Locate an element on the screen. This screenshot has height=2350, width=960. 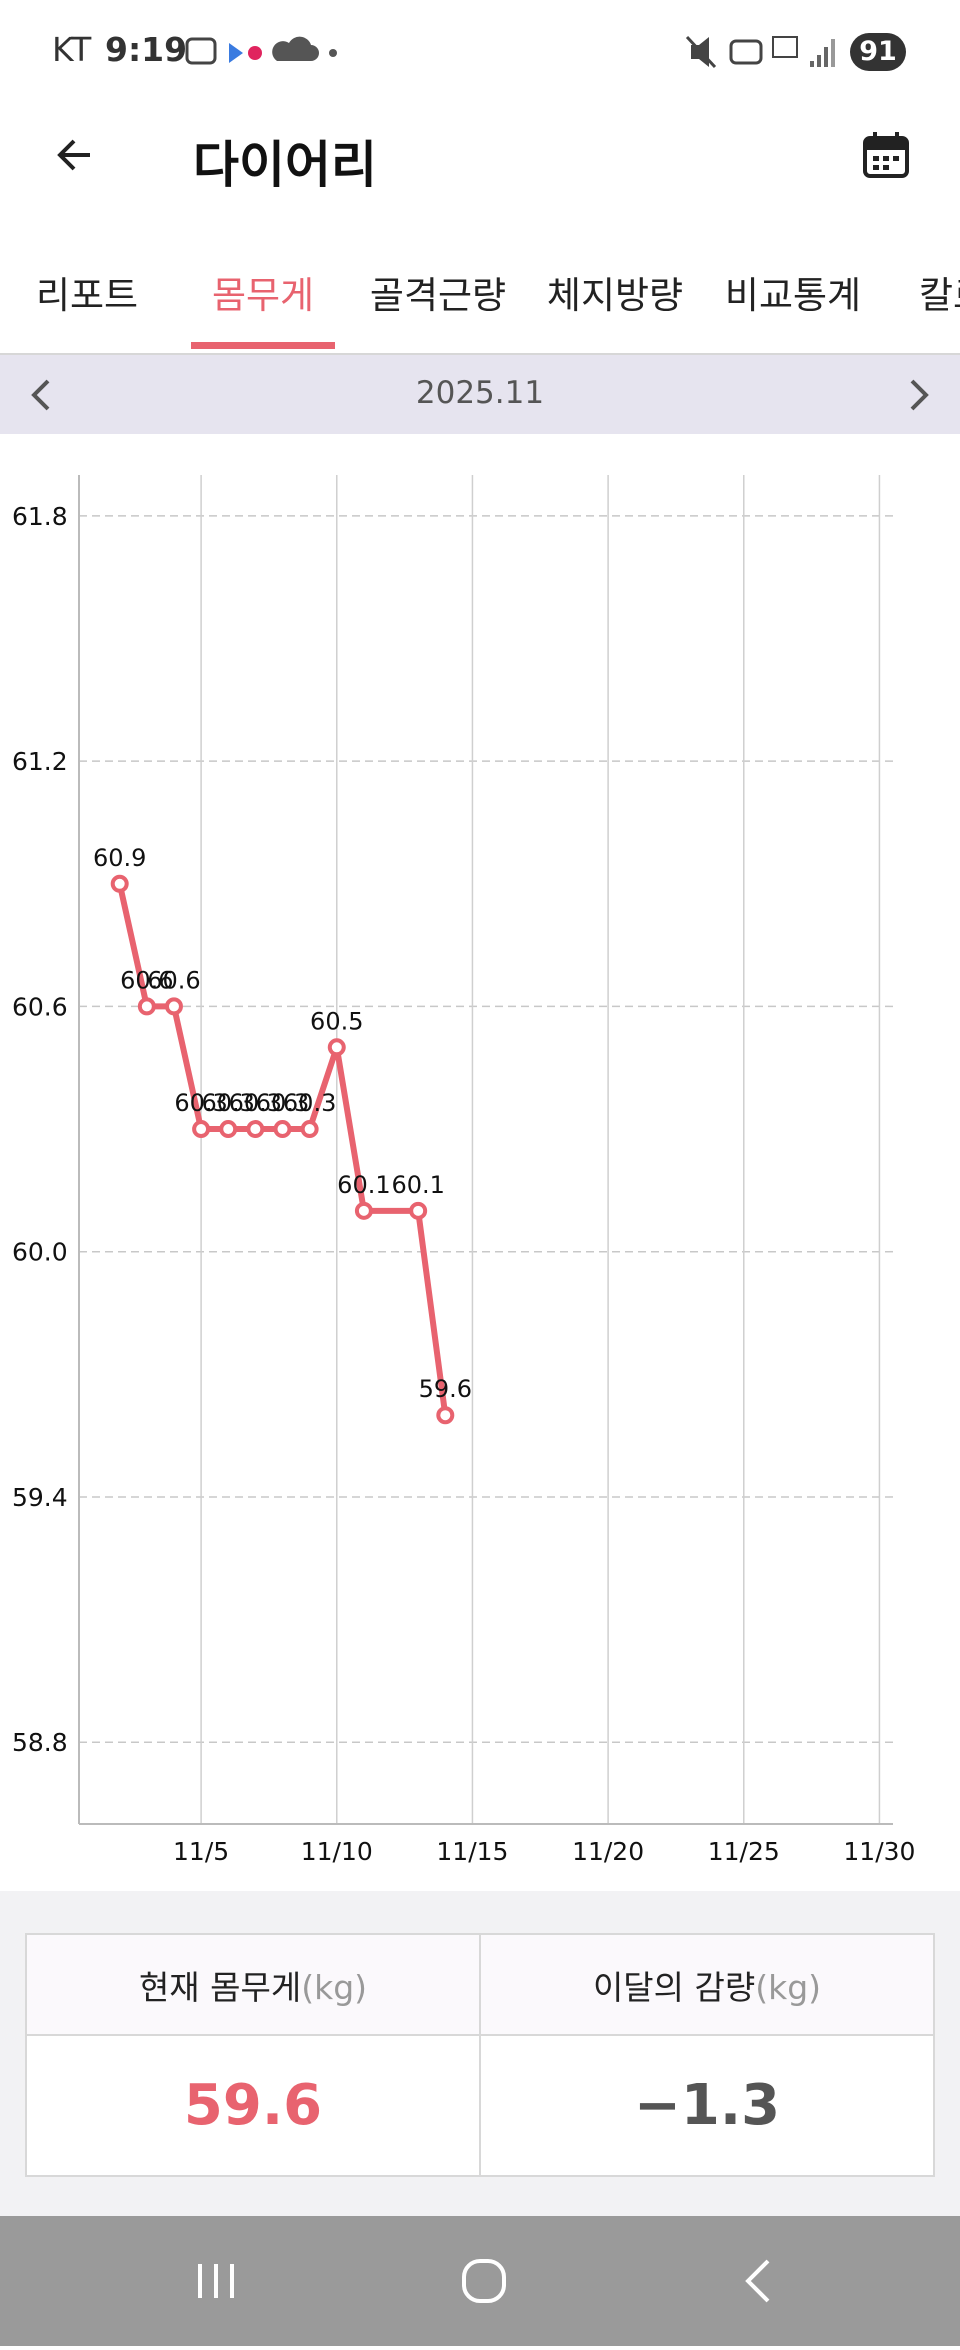
y-tick-label: 58.8 is located at coordinates (40, 1742).